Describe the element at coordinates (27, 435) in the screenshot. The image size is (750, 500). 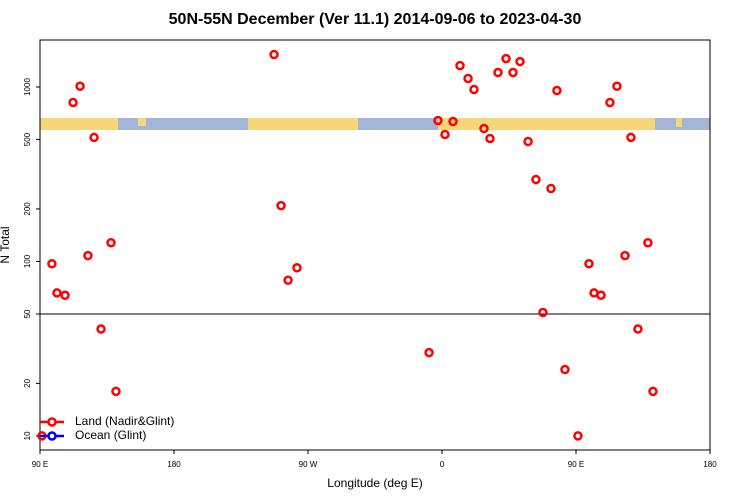
I see `y-tick-label: 10` at that location.